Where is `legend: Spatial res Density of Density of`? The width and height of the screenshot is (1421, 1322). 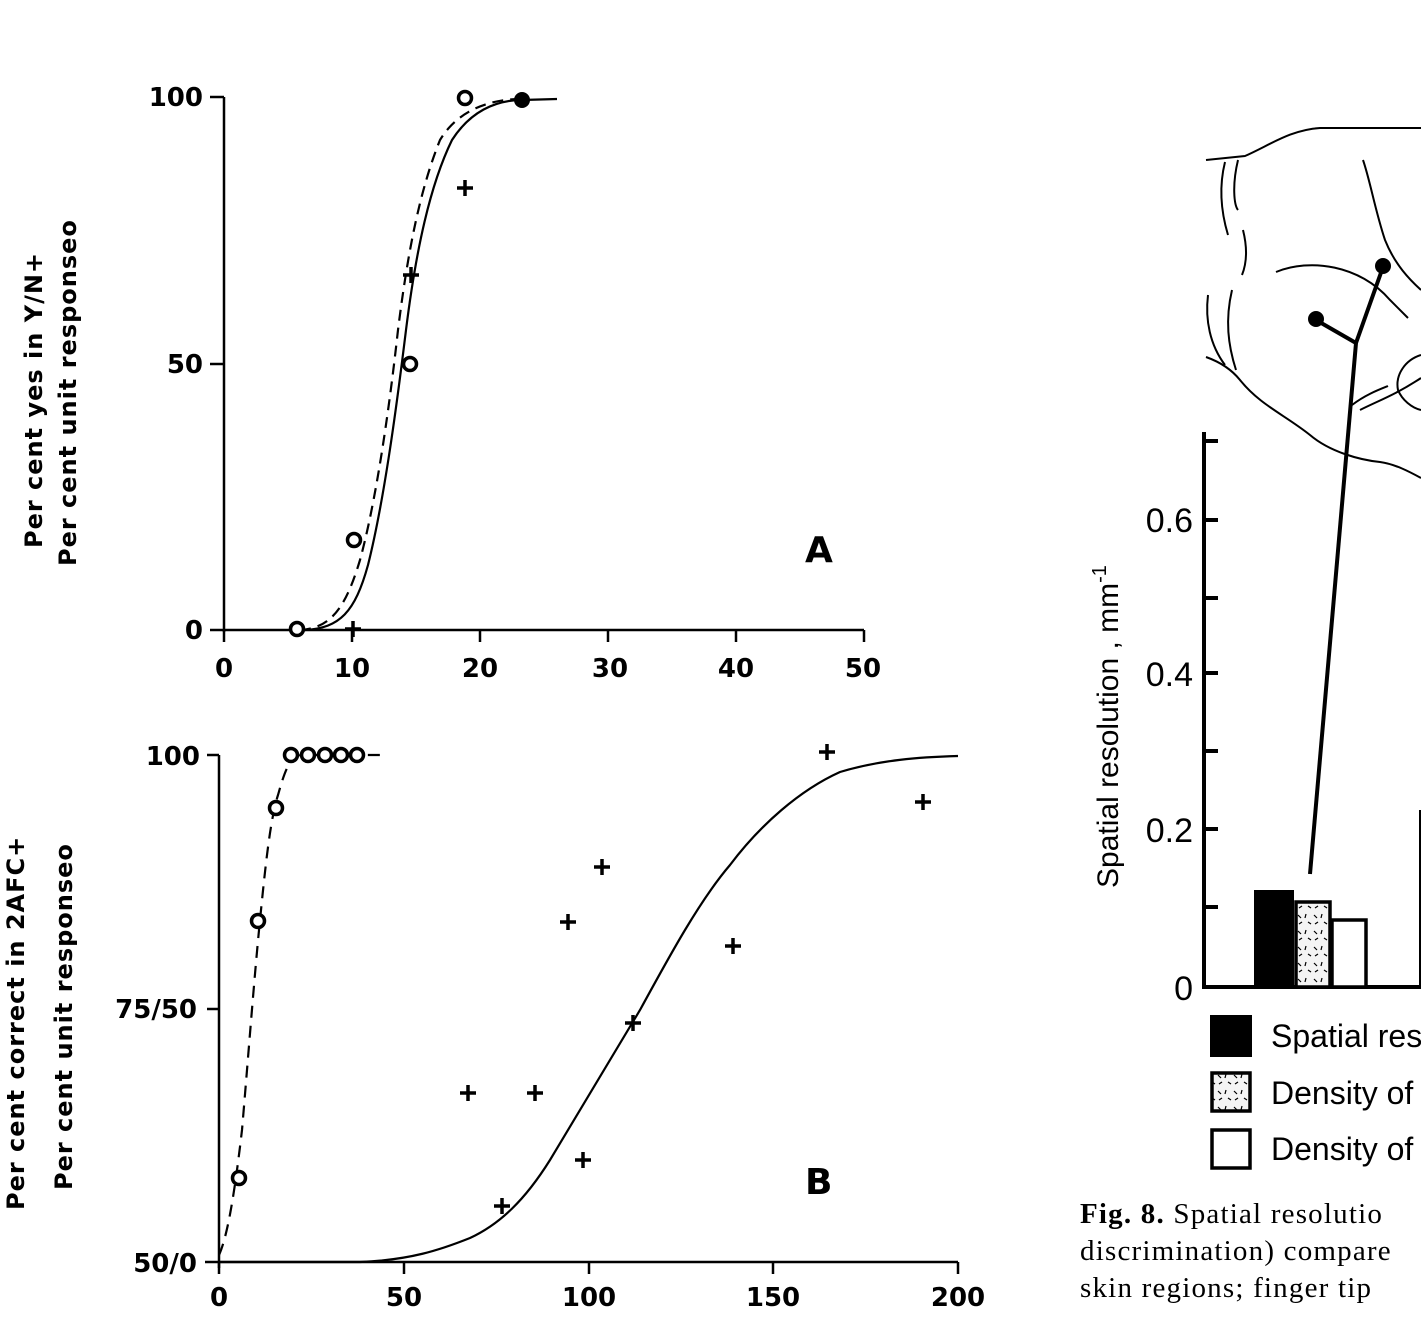
legend: Spatial res Density of Density of is located at coordinates (1315, 1092).